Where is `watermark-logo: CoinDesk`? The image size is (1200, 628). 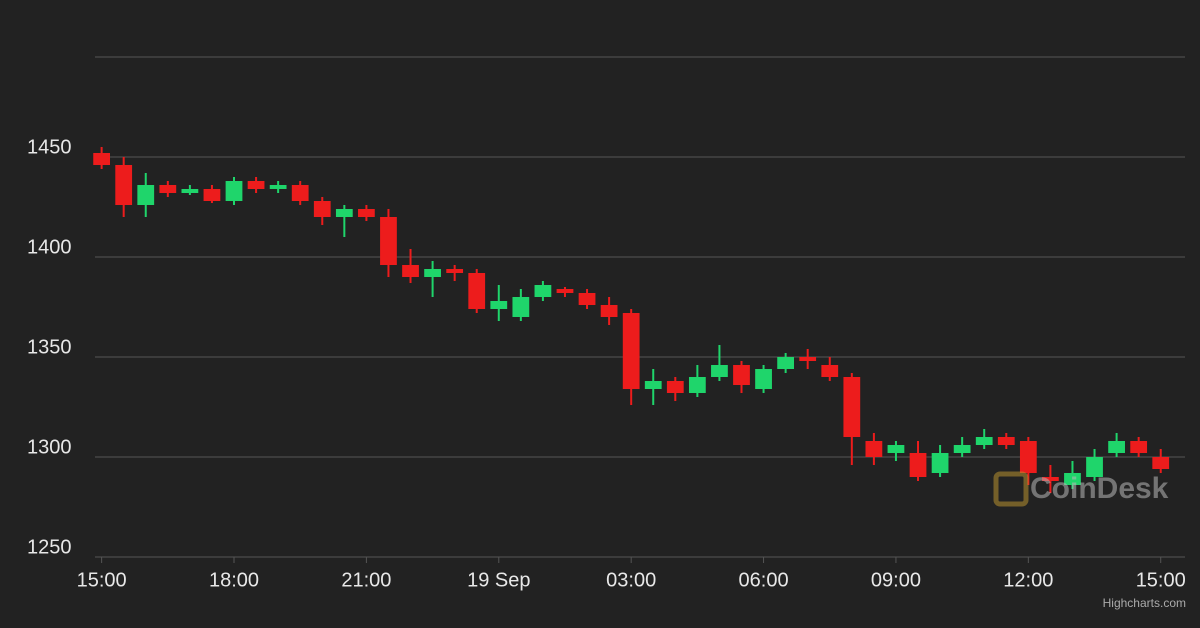 watermark-logo: CoinDesk is located at coordinates (1081, 489).